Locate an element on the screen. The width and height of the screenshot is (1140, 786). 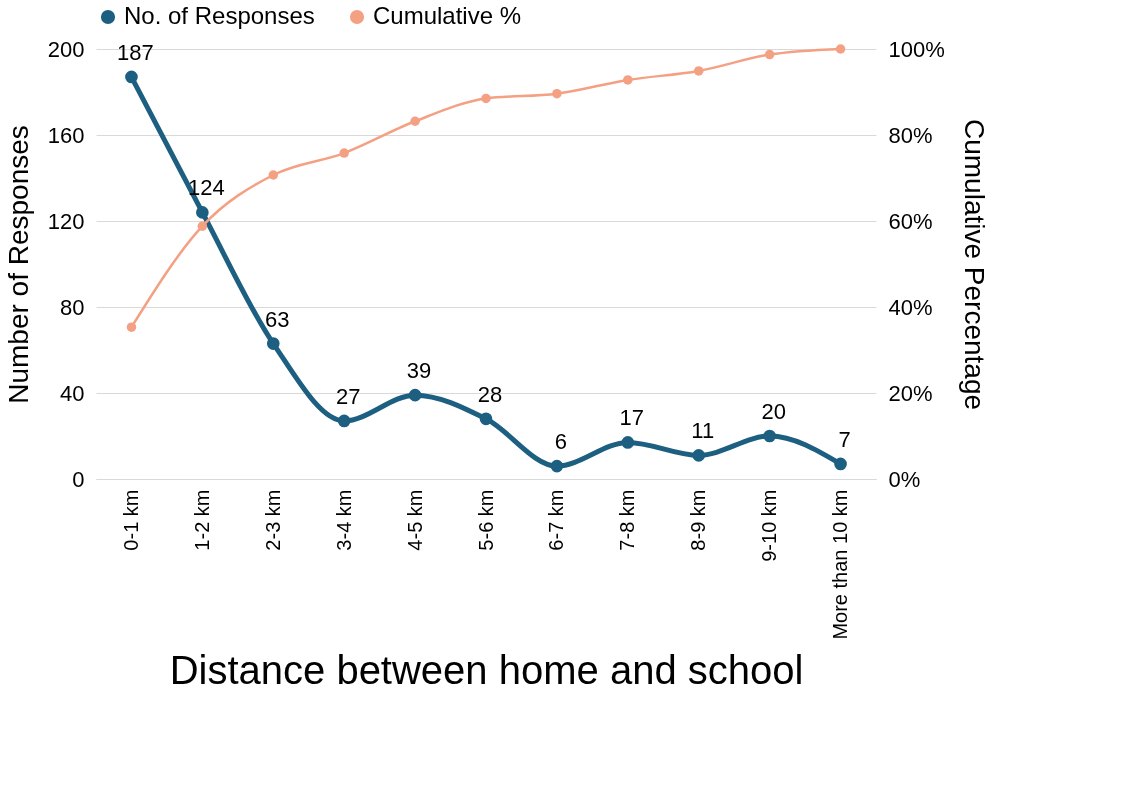
data-label: 27 is located at coordinates (348, 396).